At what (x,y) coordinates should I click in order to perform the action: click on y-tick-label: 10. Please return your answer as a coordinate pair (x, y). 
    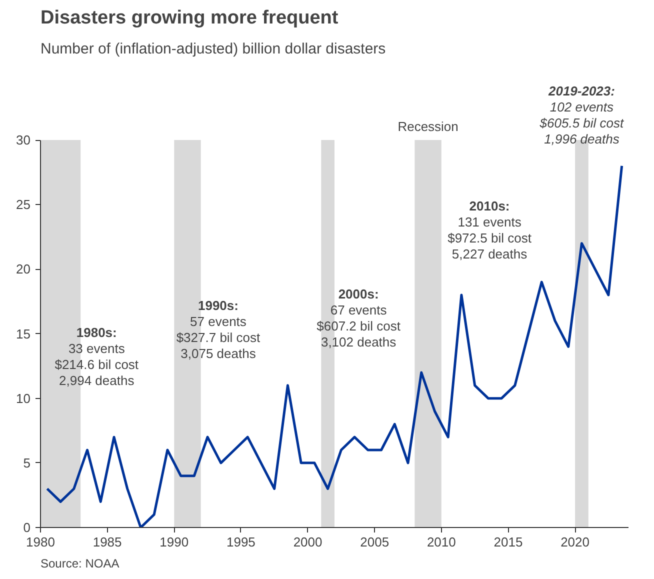
    Looking at the image, I should click on (23, 398).